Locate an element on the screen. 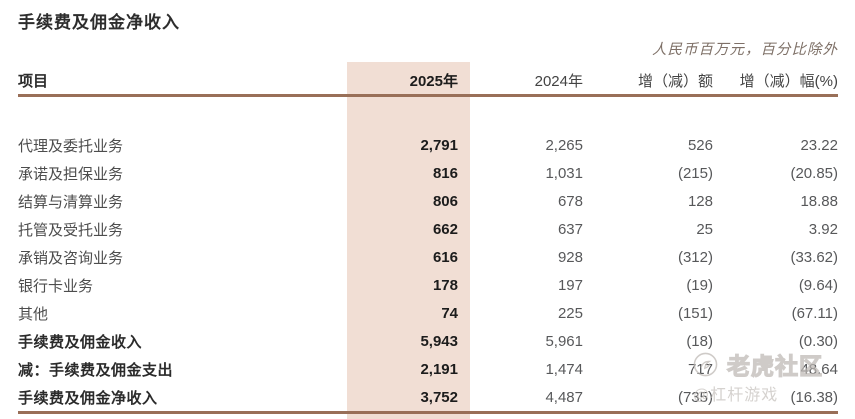 The image size is (855, 419). value-2025: 806 is located at coordinates (445, 201).